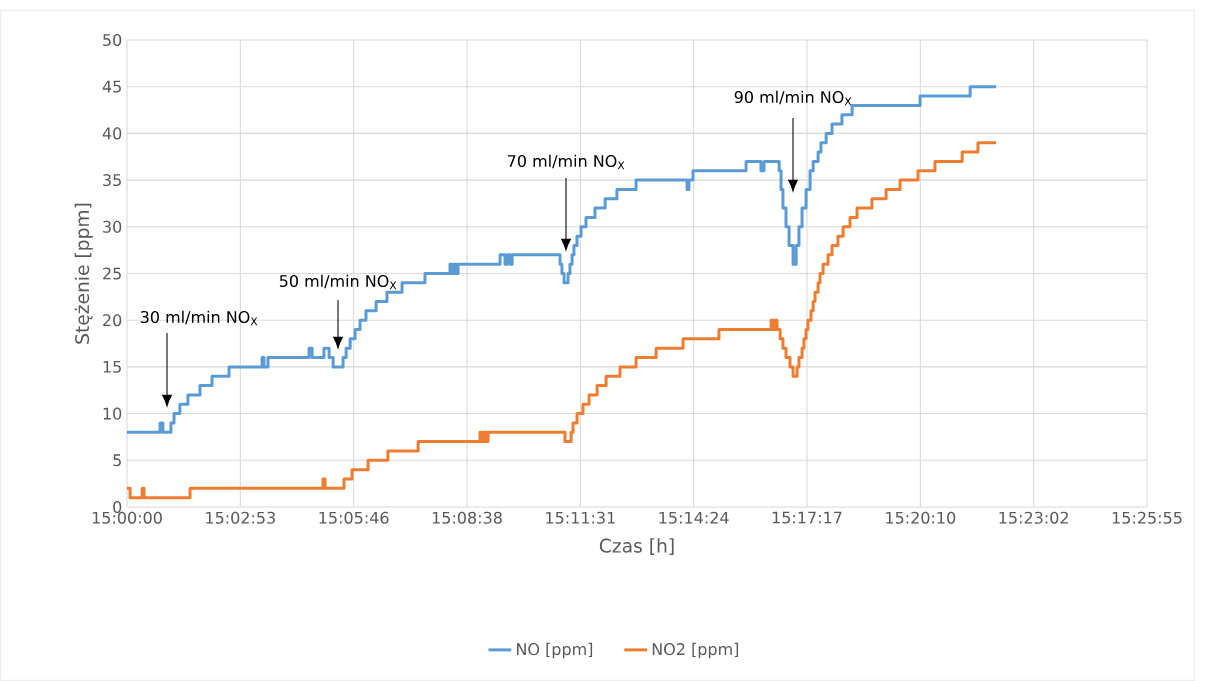 This screenshot has width=1206, height=681. What do you see at coordinates (117, 507) in the screenshot?
I see `y-tick-label: 0` at bounding box center [117, 507].